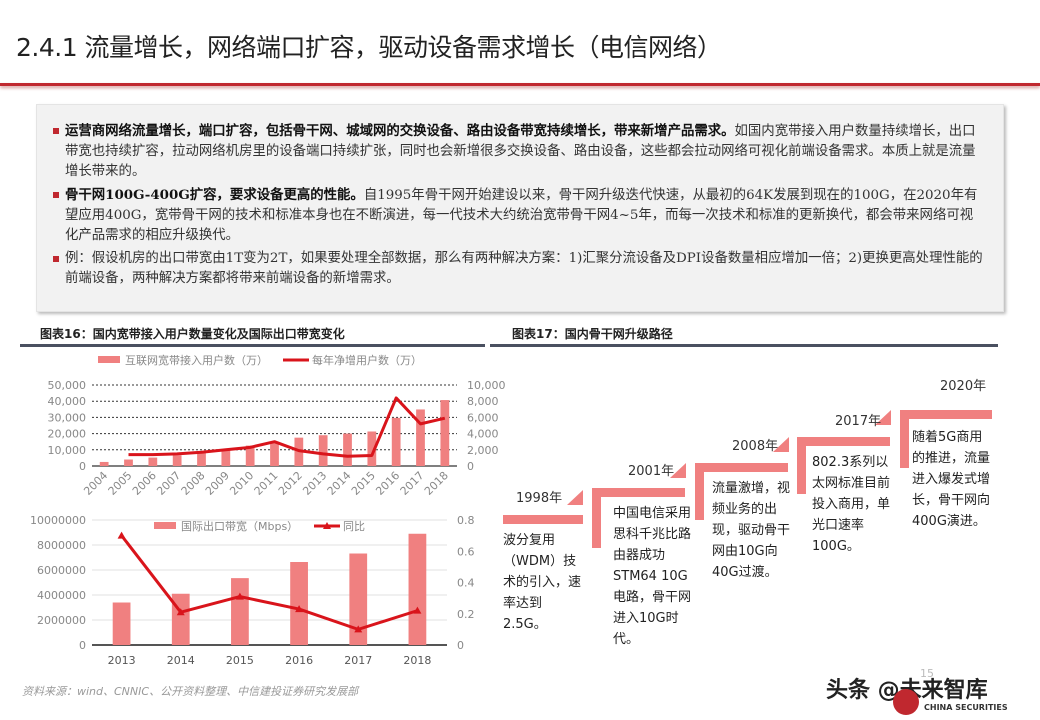 Image resolution: width=1040 pixels, height=720 pixels. Describe the element at coordinates (466, 583) in the screenshot. I see `y2-tick-label: 0.4` at that location.